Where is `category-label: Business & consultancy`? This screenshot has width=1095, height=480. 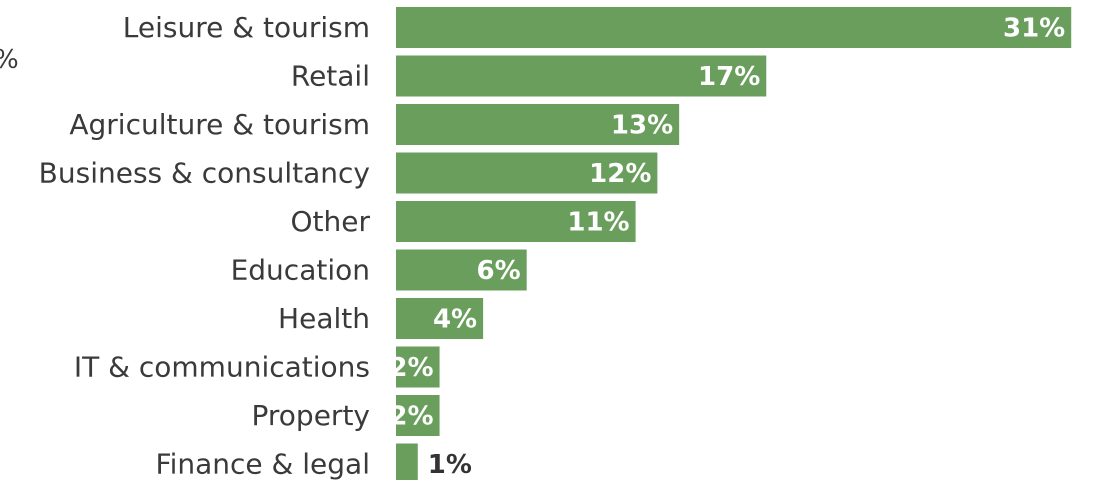 category-label: Business & consultancy is located at coordinates (204, 173).